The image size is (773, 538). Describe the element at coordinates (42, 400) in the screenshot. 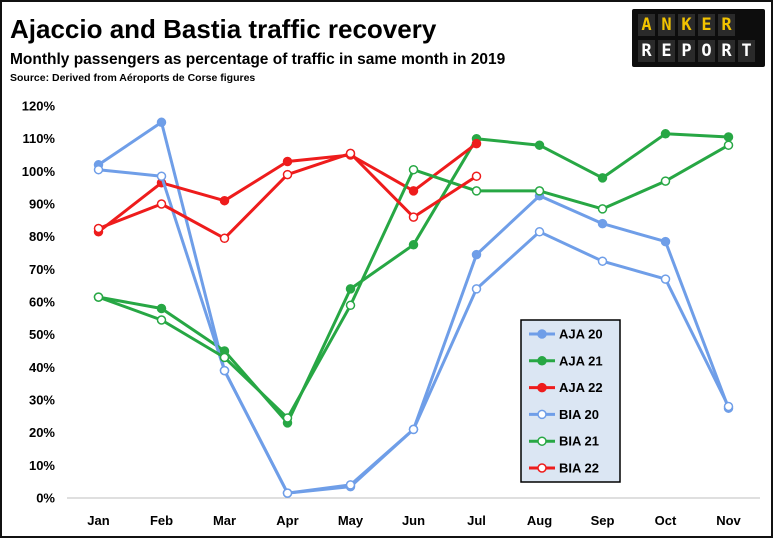

I see `y-tick-label: 30%` at that location.